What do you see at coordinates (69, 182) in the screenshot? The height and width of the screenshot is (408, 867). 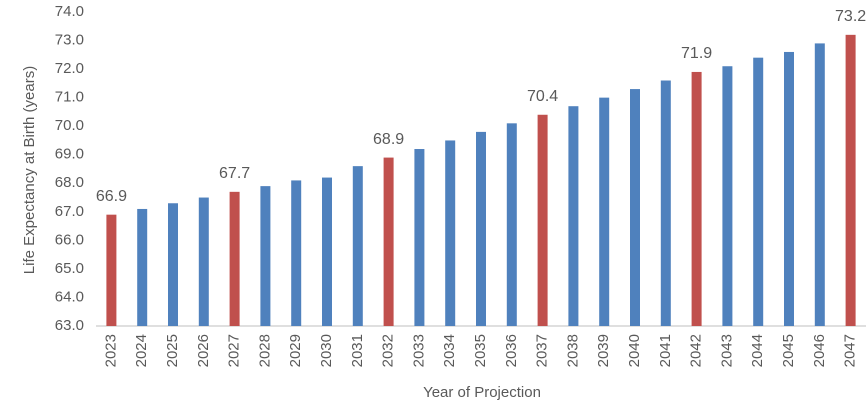 I see `y-tick-label: 68.0` at bounding box center [69, 182].